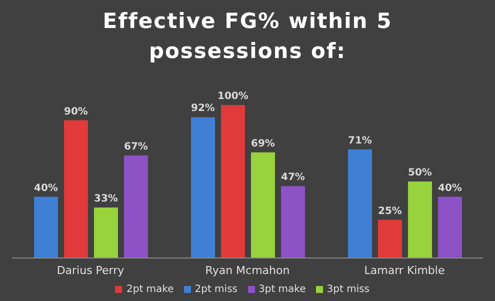 This screenshot has height=301, width=495. I want to click on data-label: 47%, so click(293, 178).